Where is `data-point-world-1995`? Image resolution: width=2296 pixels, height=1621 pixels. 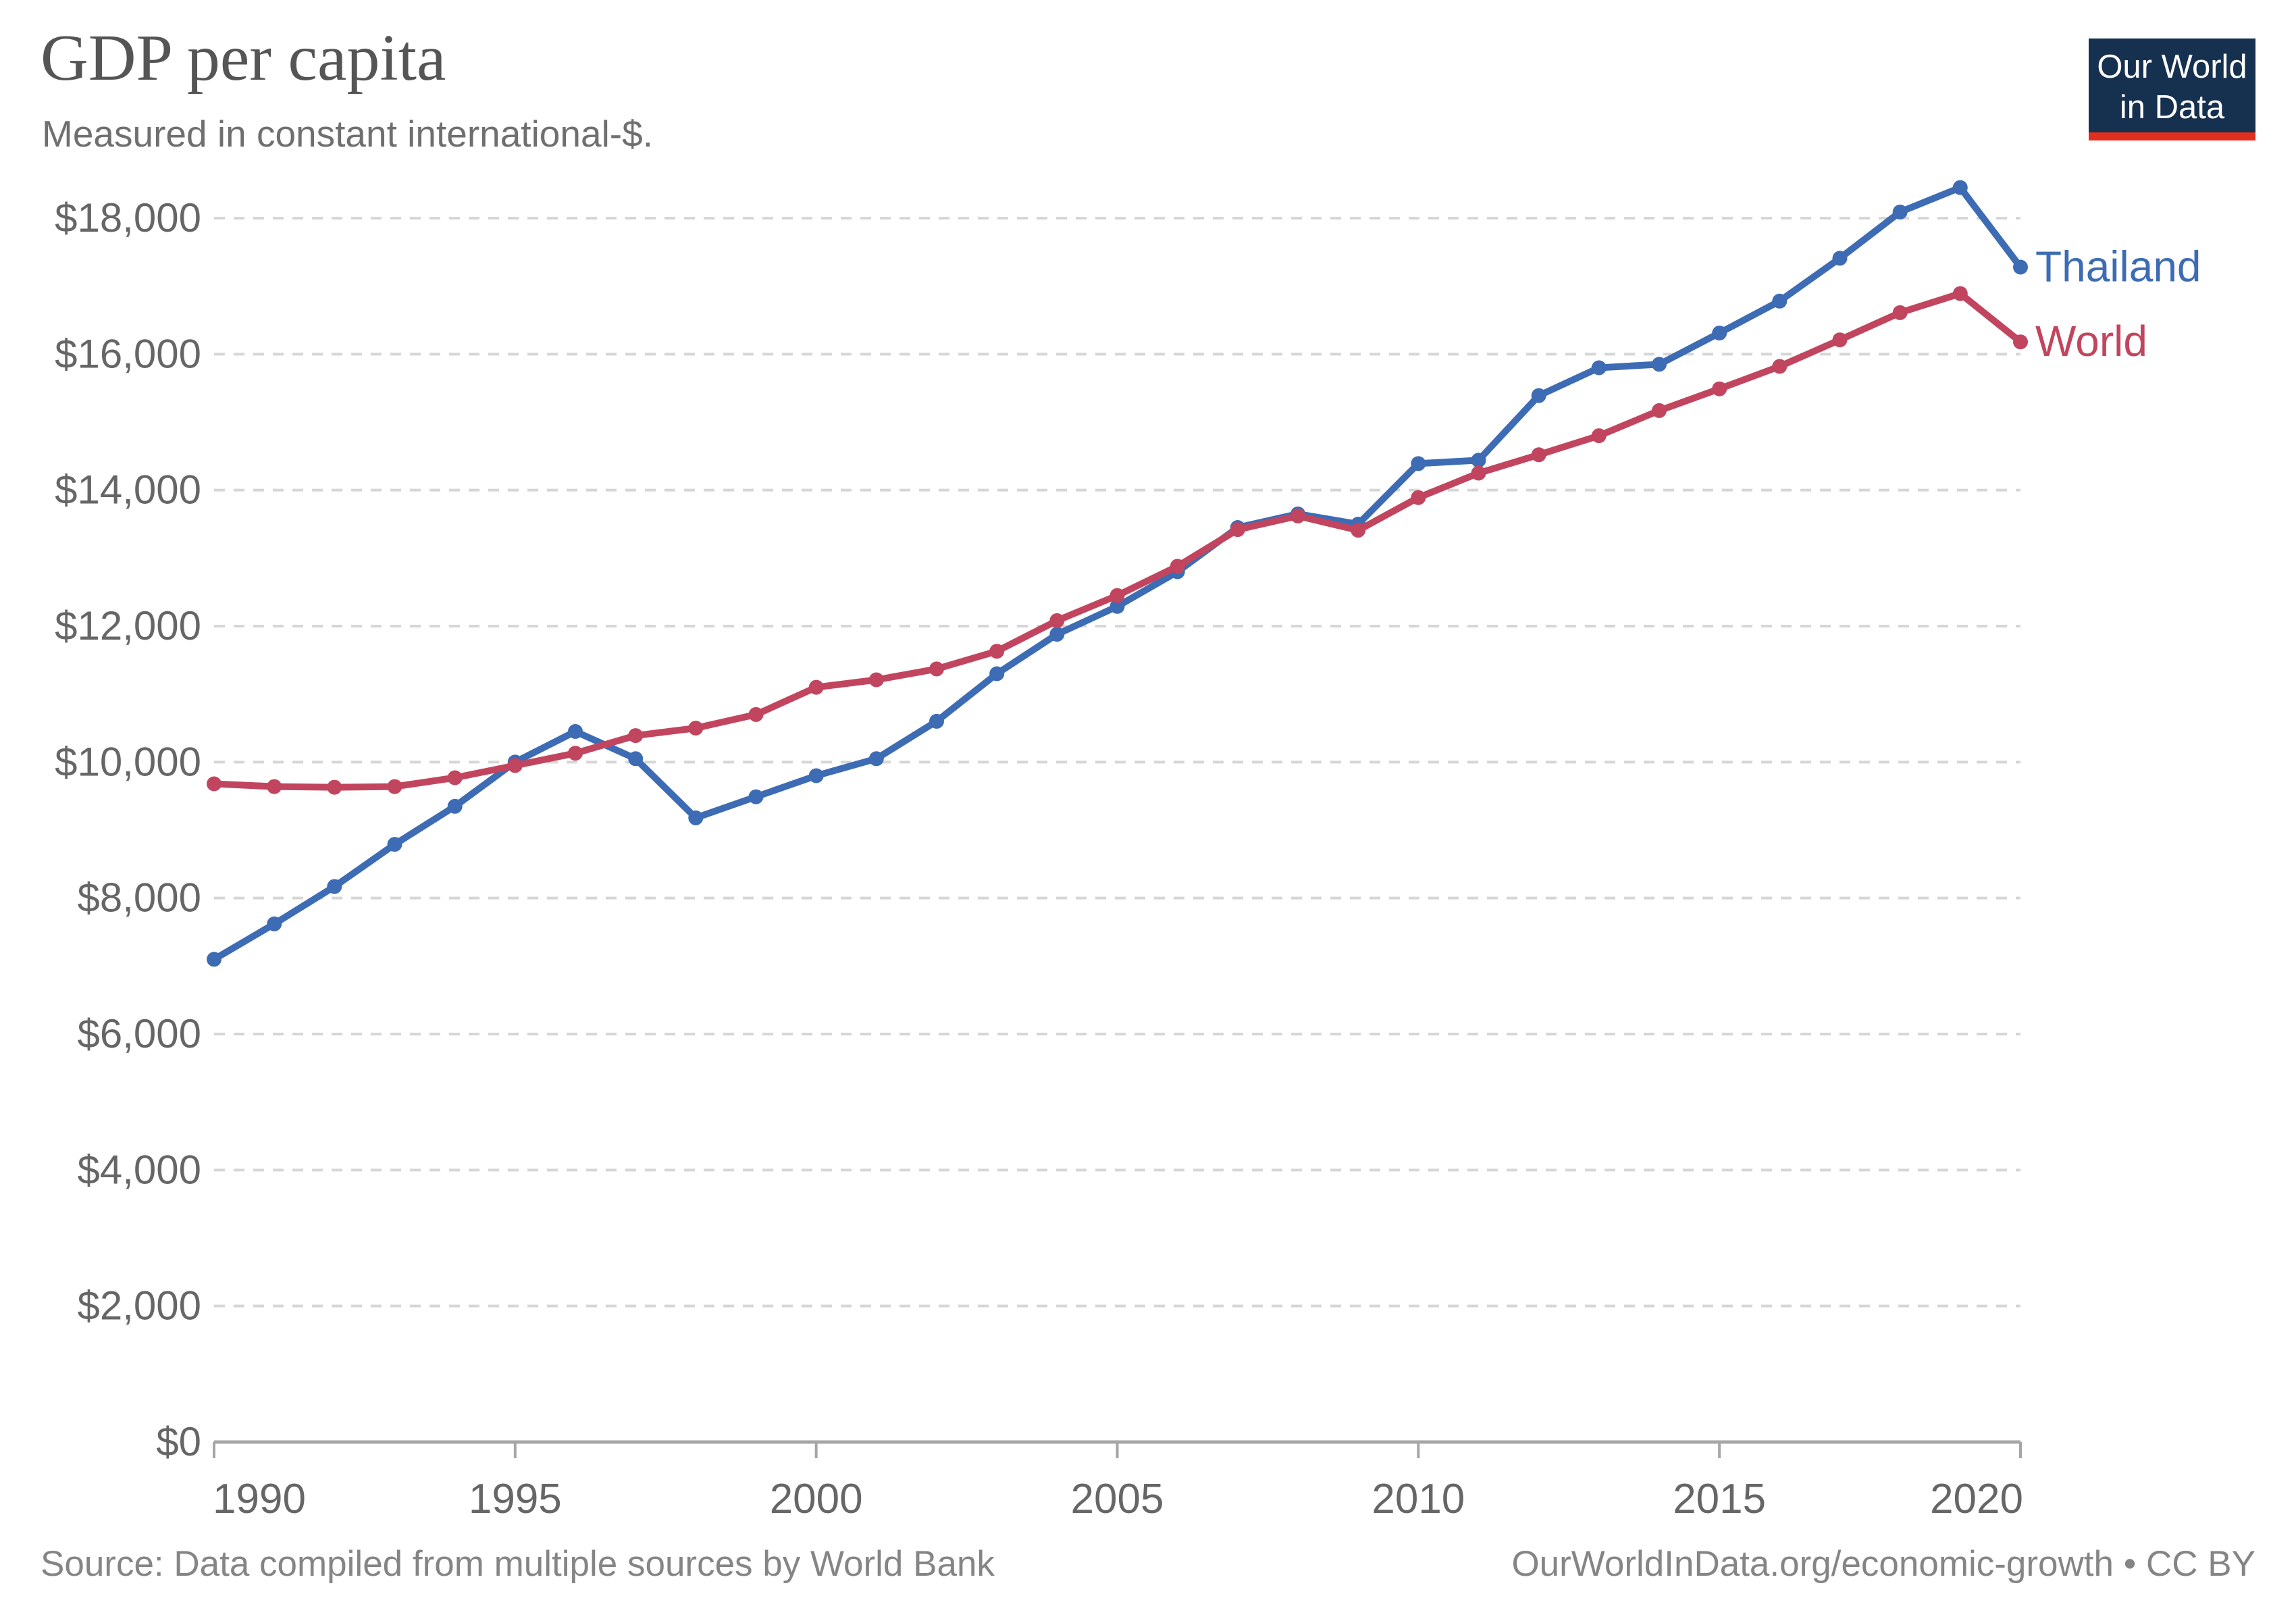
data-point-world-1995 is located at coordinates (515, 765).